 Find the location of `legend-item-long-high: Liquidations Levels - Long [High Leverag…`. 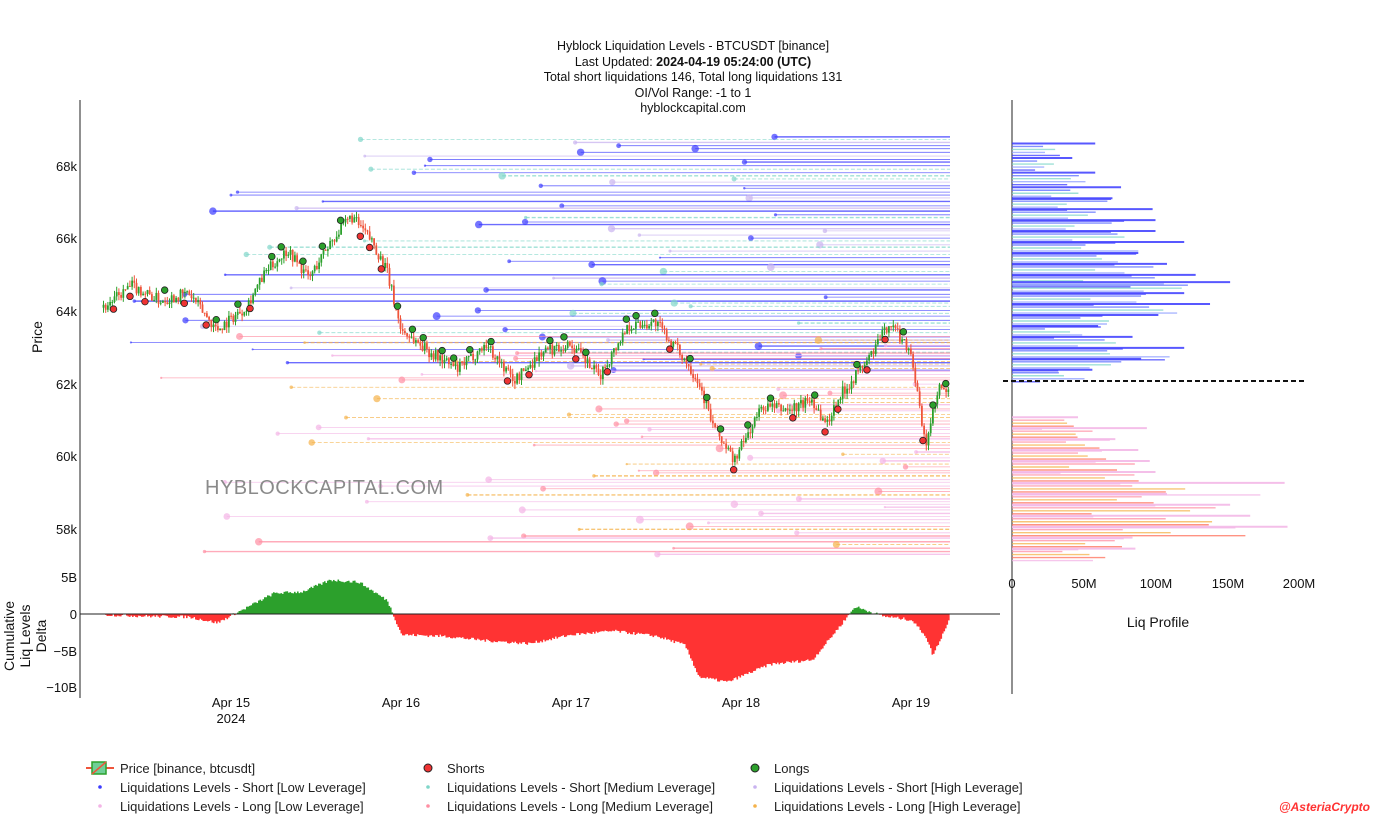

legend-item-long-high: Liquidations Levels - Long [High Leverag… is located at coordinates (886, 806).